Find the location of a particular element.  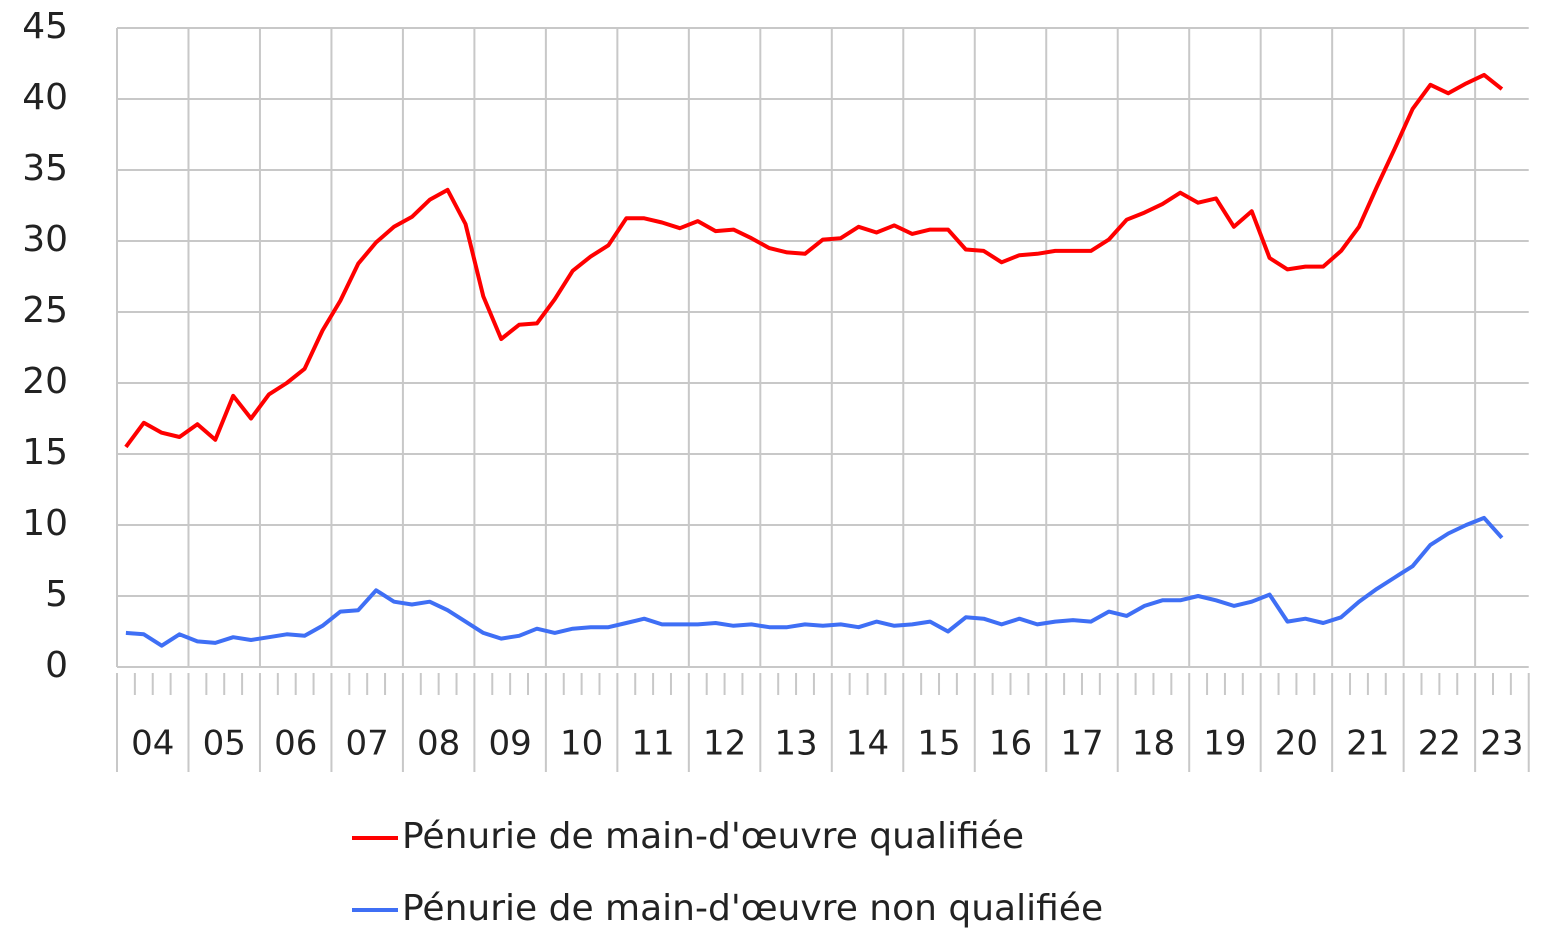

x-tick-label: 12 is located at coordinates (724, 744).